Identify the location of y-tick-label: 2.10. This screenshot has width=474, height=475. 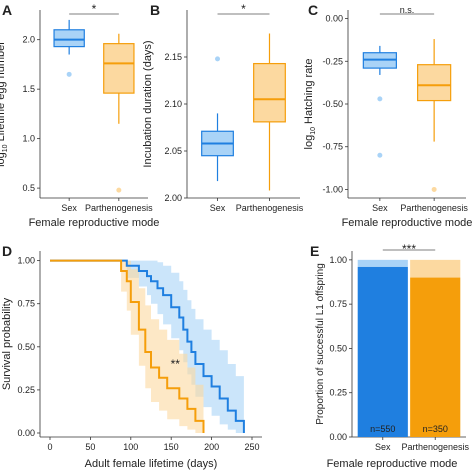
(173, 104).